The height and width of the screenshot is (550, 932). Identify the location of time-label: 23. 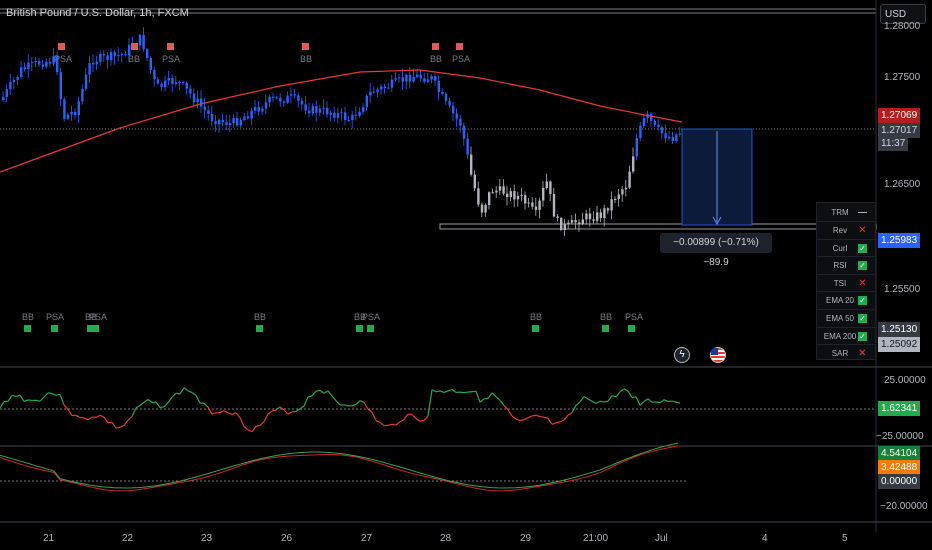
(207, 538).